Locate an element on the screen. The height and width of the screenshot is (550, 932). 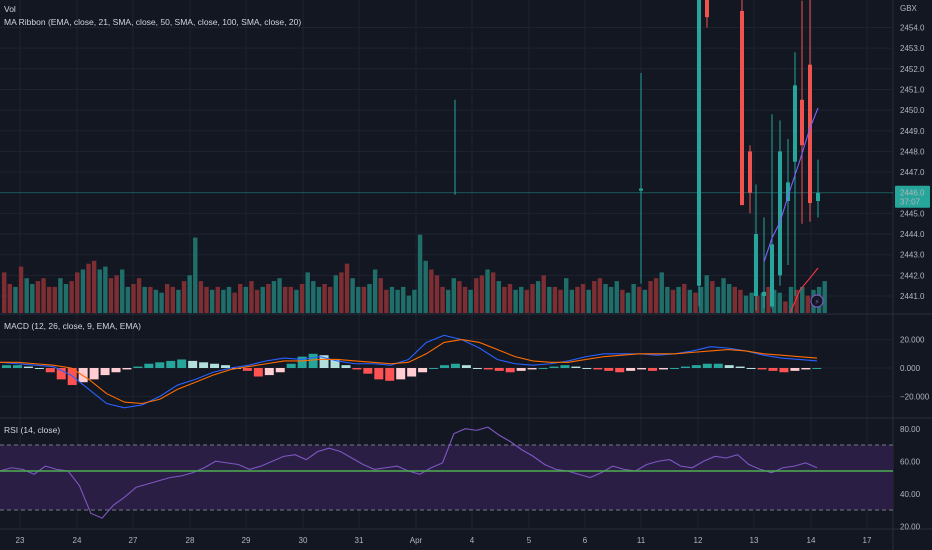
time-tick-label: 31 is located at coordinates (359, 540).